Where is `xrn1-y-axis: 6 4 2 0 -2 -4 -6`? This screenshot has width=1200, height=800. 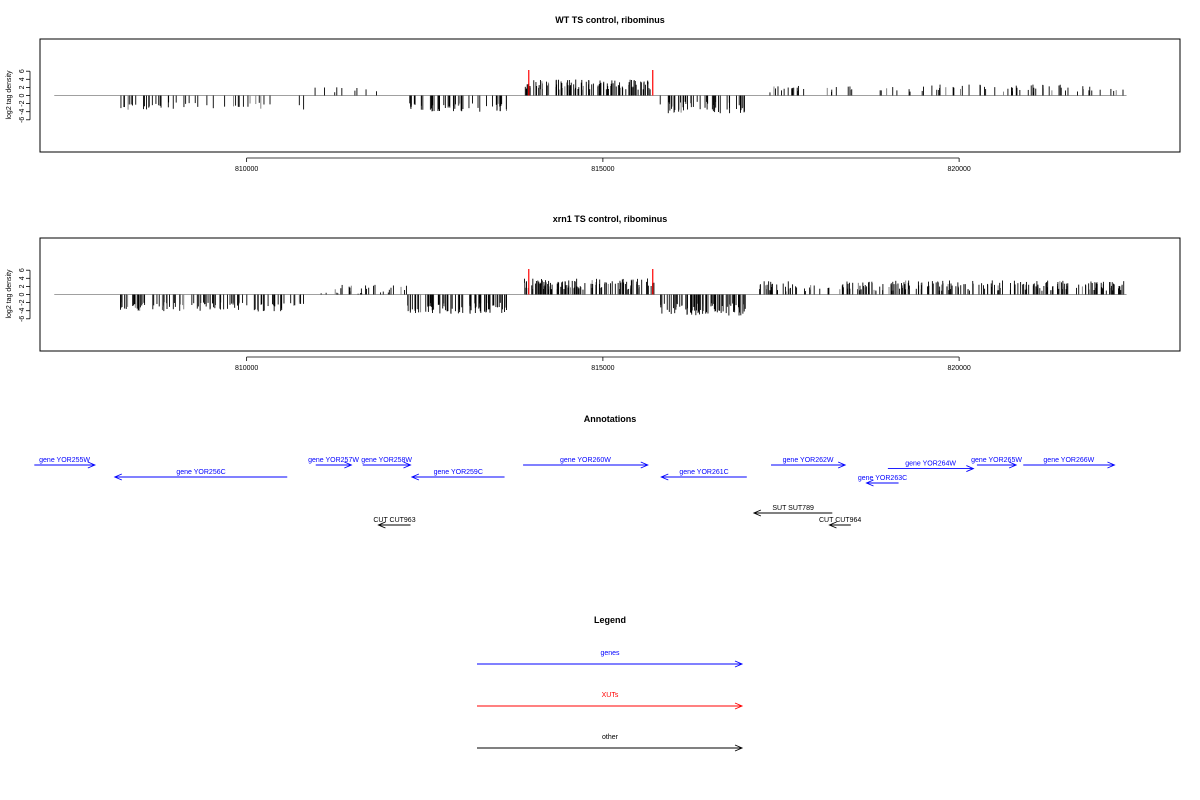
xrn1-y-axis: 6 4 2 0 -2 -4 -6 is located at coordinates (25, 295).